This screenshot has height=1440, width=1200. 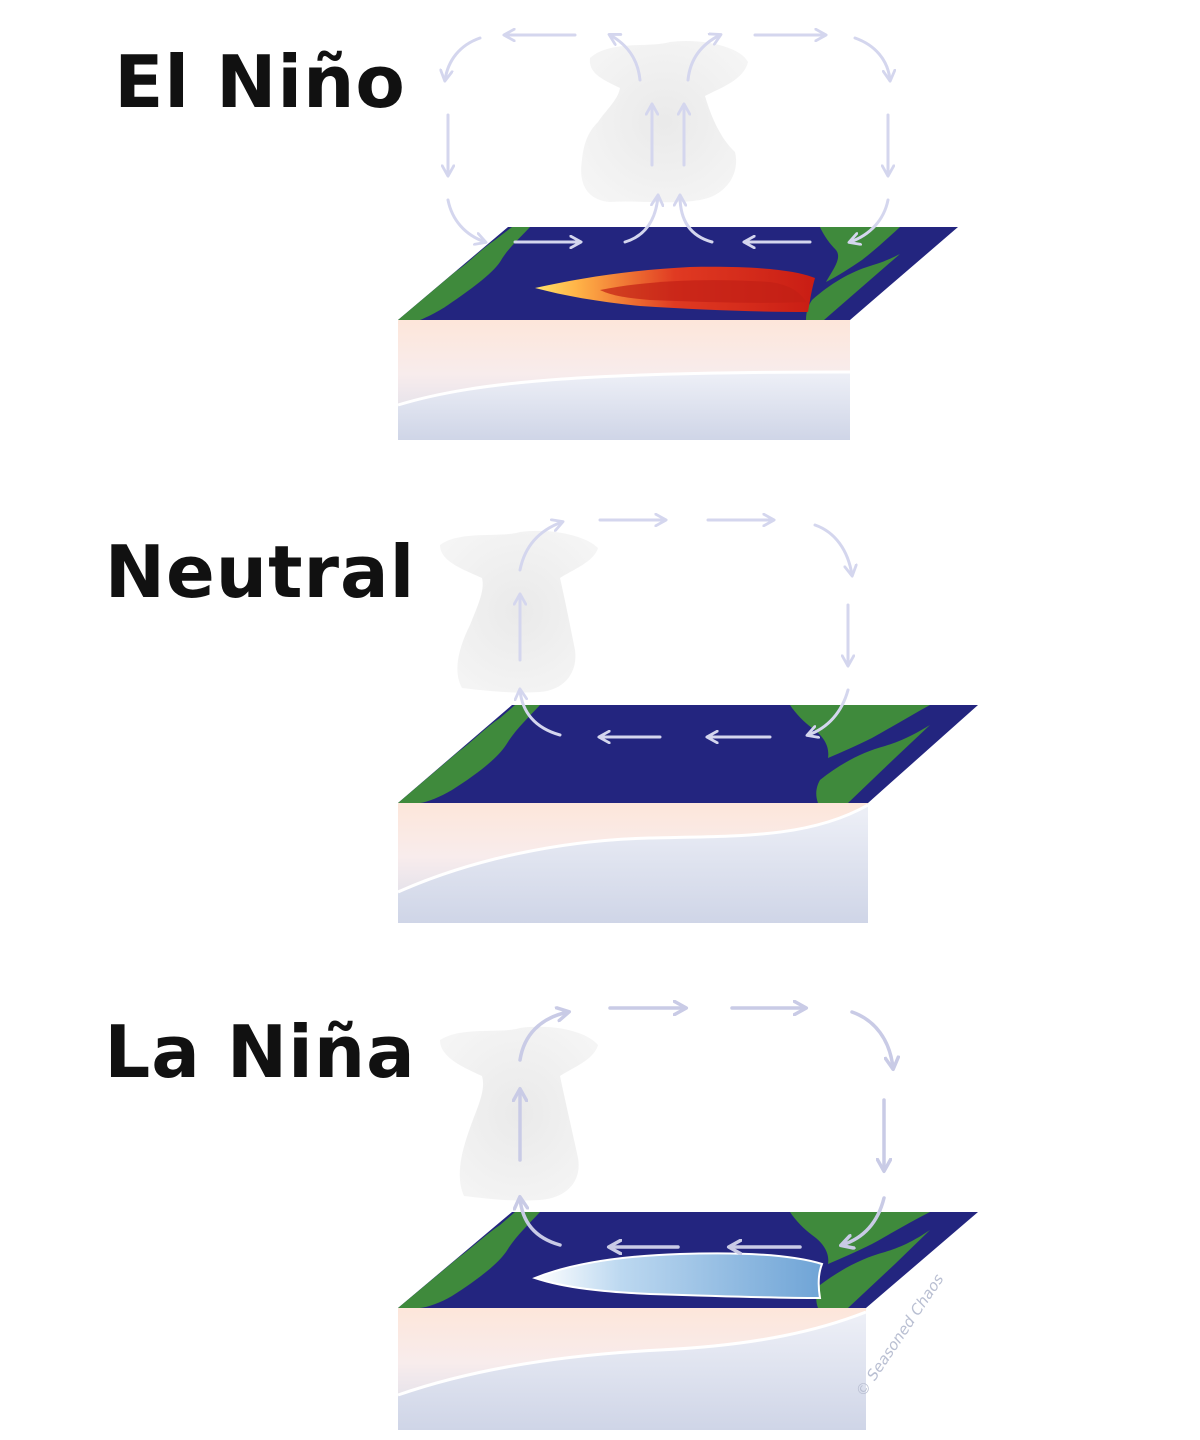 I want to click on la-nina-title: La Niña, so click(x=260, y=1052).